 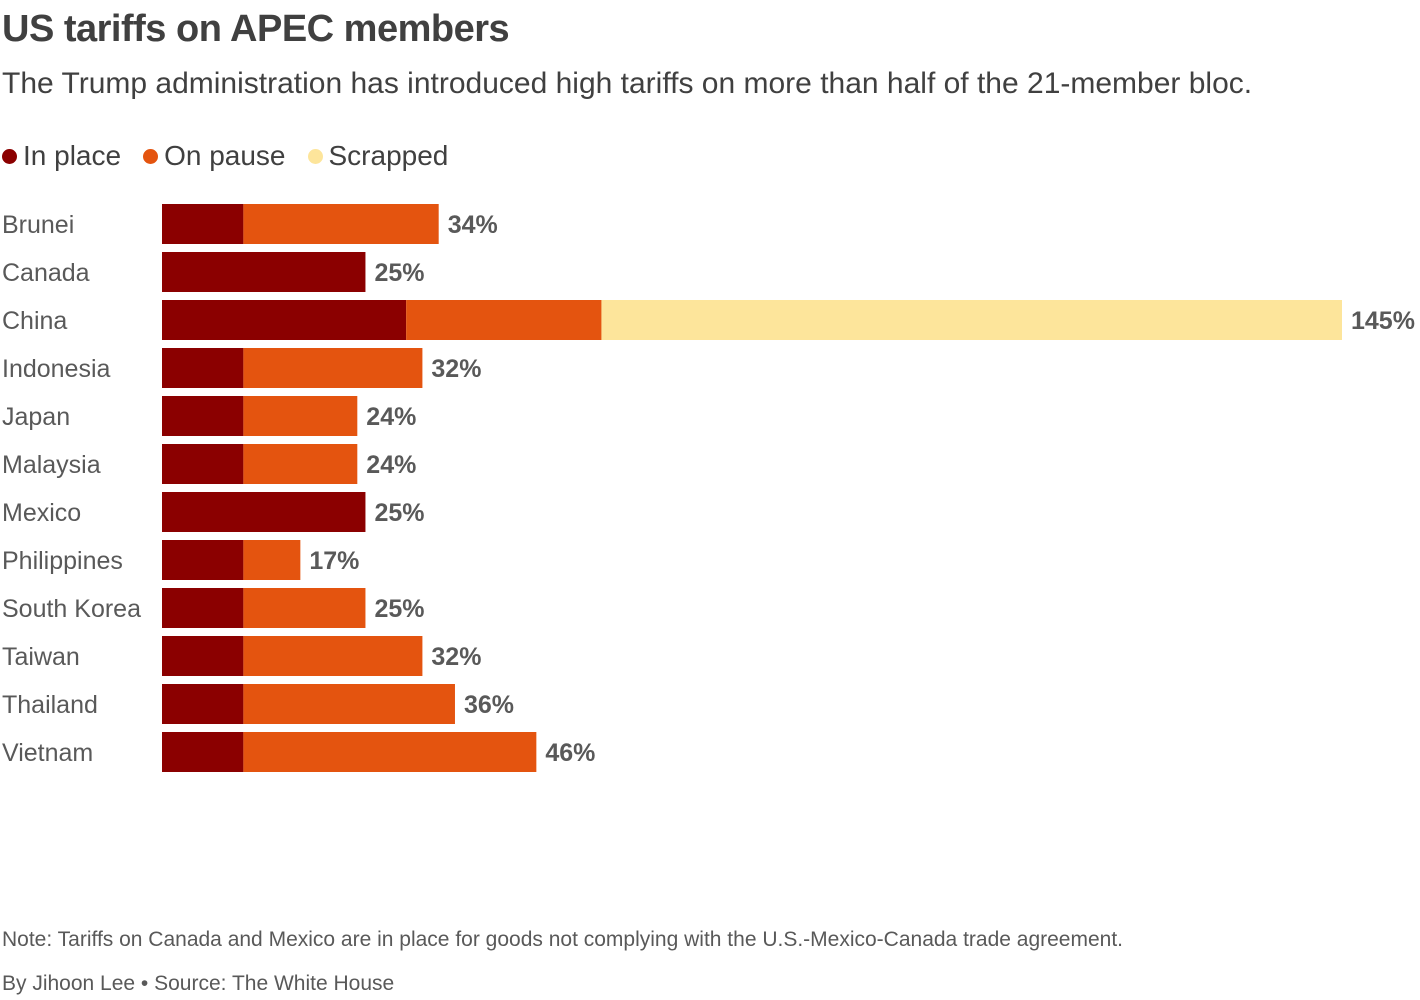 I want to click on value-label-south-korea: 25%, so click(x=399, y=609).